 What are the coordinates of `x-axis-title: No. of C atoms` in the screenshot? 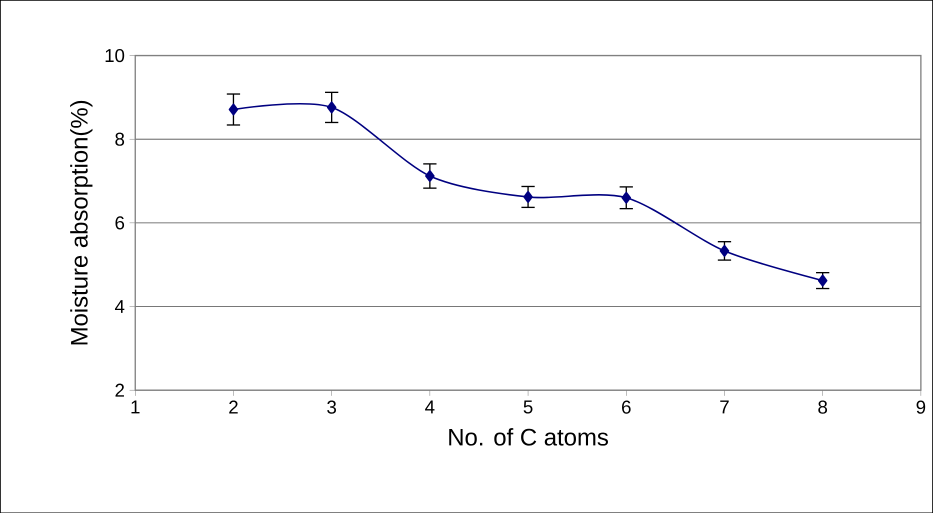 It's located at (528, 437).